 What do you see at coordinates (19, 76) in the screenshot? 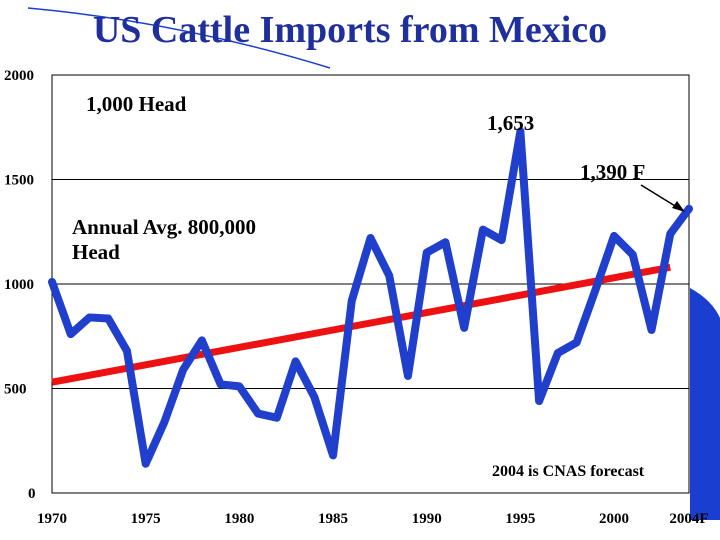
I see `y-tick-label: 2000` at bounding box center [19, 76].